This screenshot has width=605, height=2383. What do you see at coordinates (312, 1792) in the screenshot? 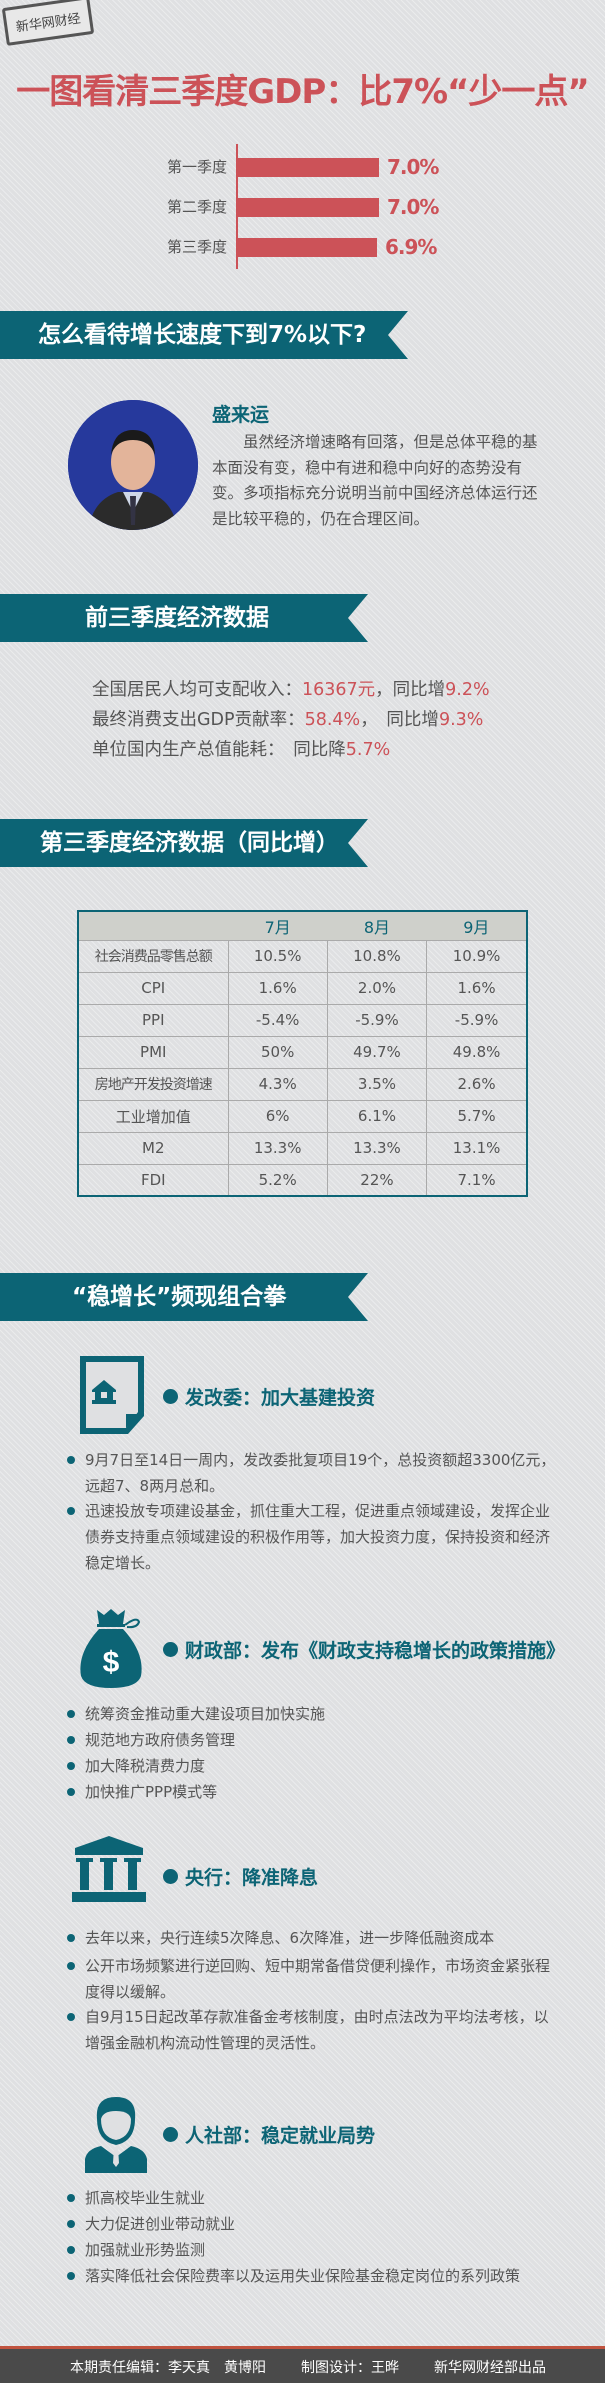
I see `bullet-item: 加快推广PPP模式等` at bounding box center [312, 1792].